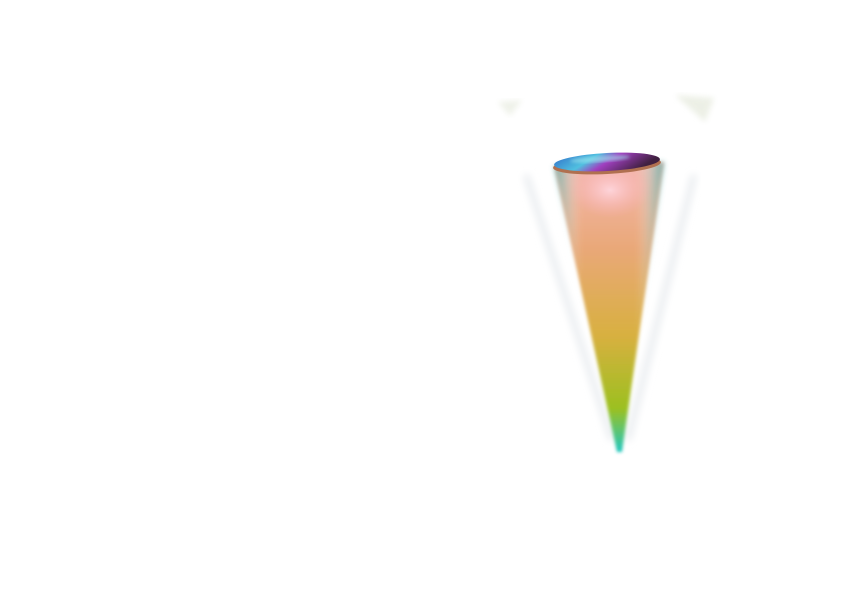  What do you see at coordinates (569, 307) in the screenshot?
I see `ghost-edge-left` at bounding box center [569, 307].